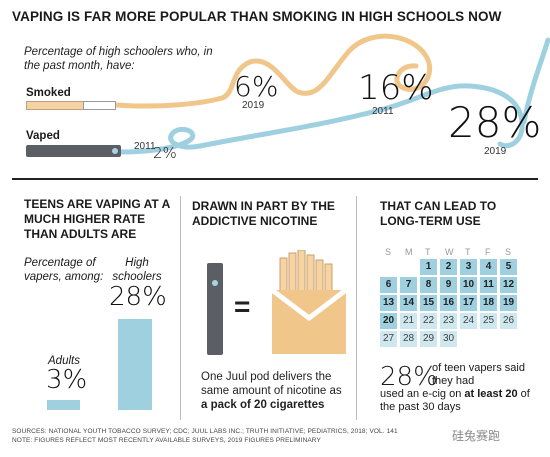 This screenshot has height=457, width=550. I want to click on calendar-day: 19, so click(508, 303).